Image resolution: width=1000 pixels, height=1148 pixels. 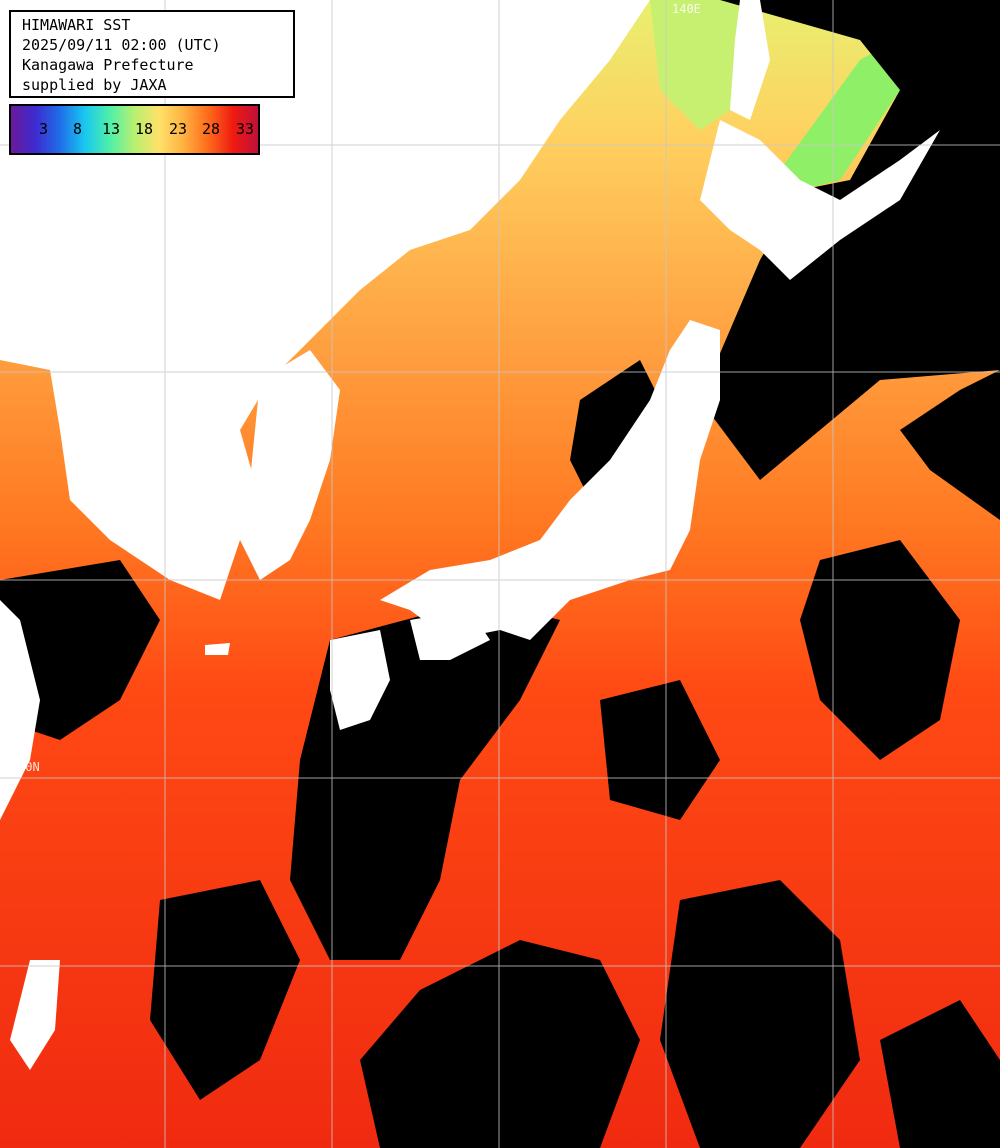 I want to click on colorbar-ticks: 3 8 13 18 23 28 33, so click(x=134, y=130).